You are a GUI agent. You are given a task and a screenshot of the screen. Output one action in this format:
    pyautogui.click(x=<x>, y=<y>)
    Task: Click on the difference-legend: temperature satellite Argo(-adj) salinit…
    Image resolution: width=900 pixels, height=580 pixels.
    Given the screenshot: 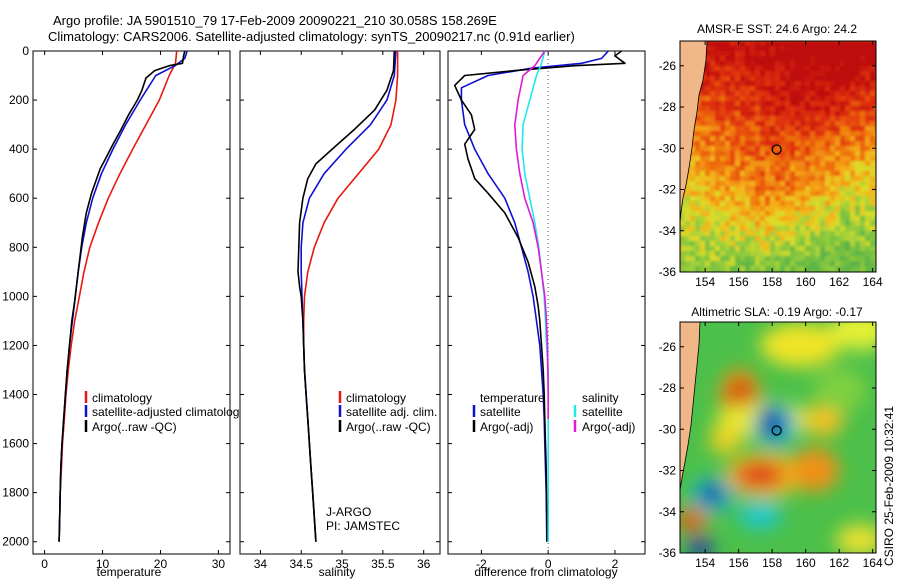 What is the action you would take?
    pyautogui.click(x=553, y=412)
    